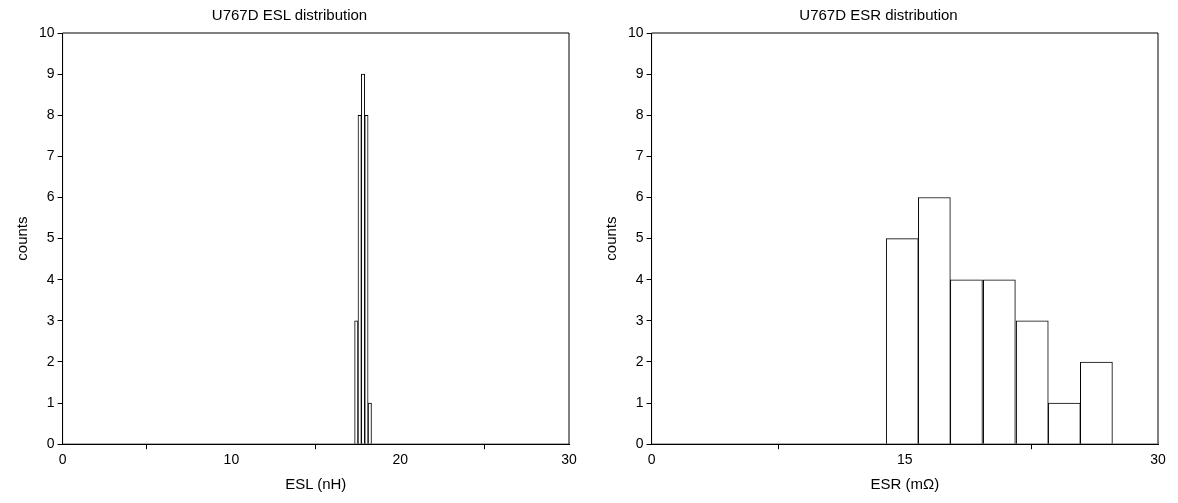 This screenshot has width=1178, height=503. What do you see at coordinates (905, 459) in the screenshot?
I see `x-tick-label: 15` at bounding box center [905, 459].